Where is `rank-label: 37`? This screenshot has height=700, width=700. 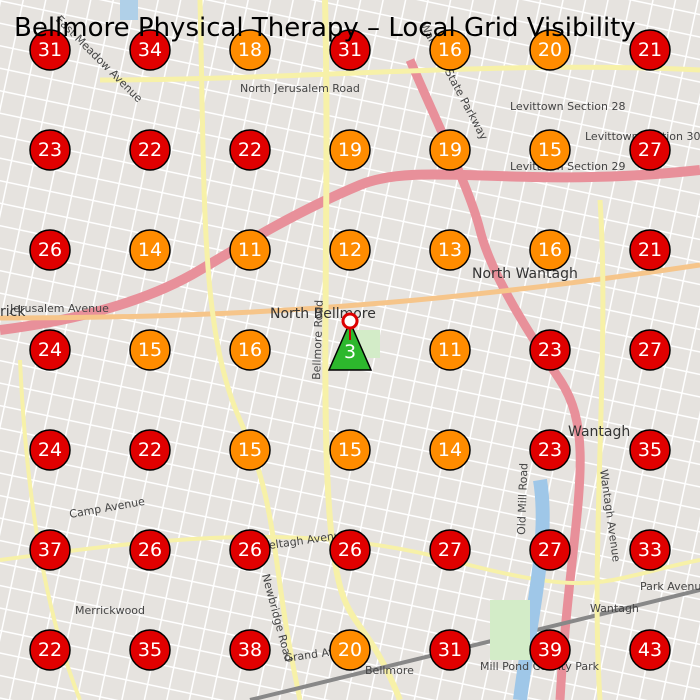
rank-label: 37 is located at coordinates (50, 550).